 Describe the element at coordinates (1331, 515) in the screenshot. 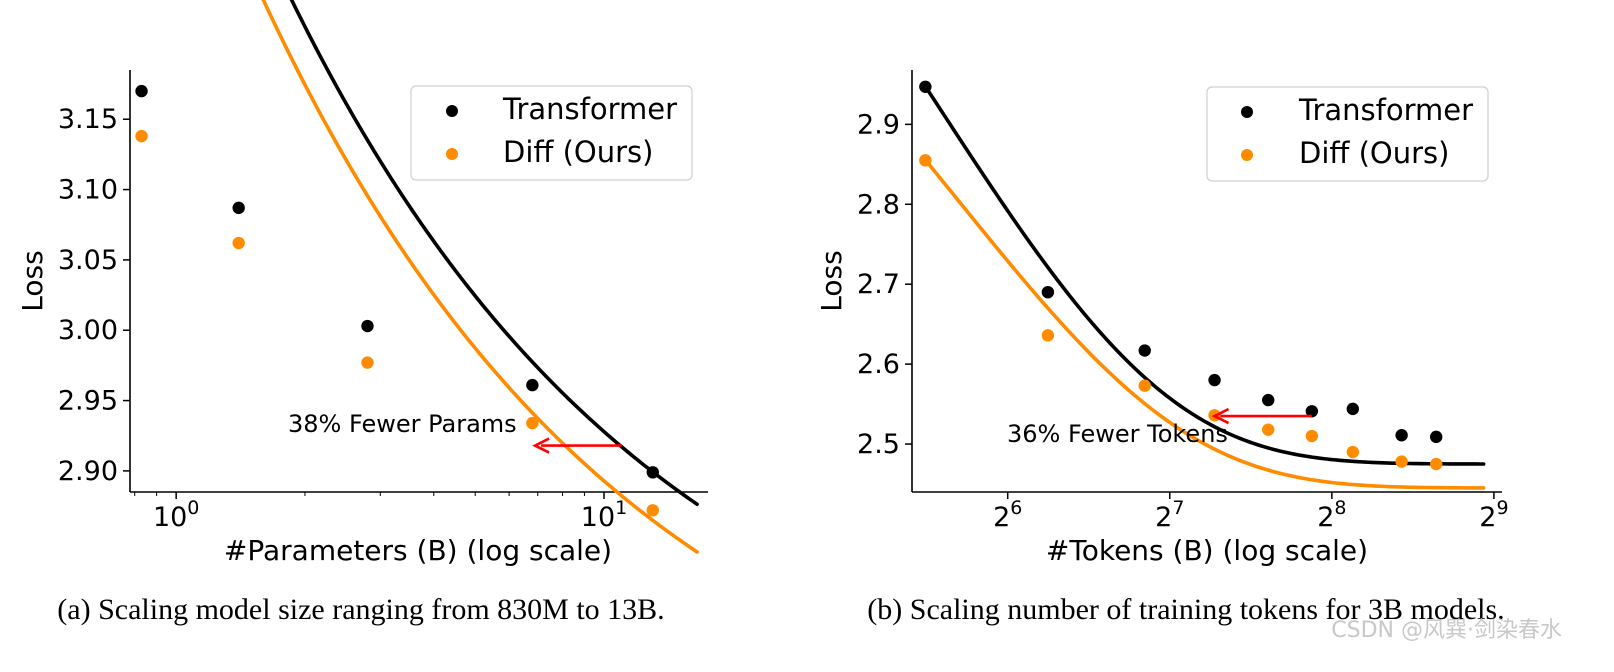

I see `chart-b-xtick-label: 28` at that location.